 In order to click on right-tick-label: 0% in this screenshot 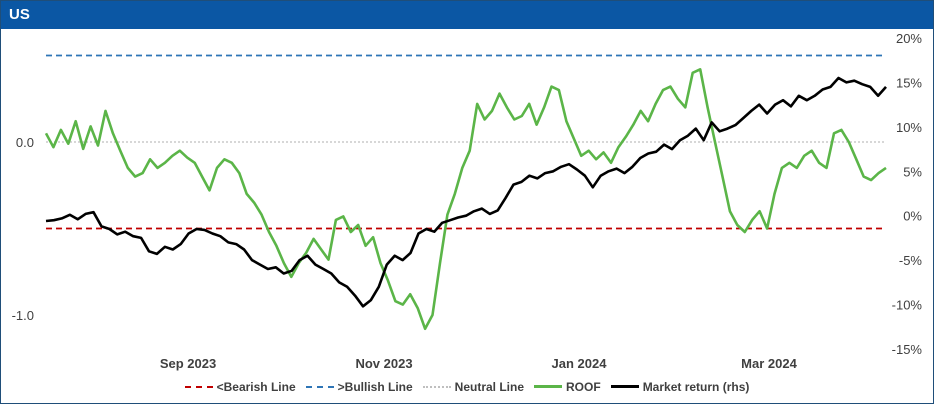, I will do `click(912, 216)`.